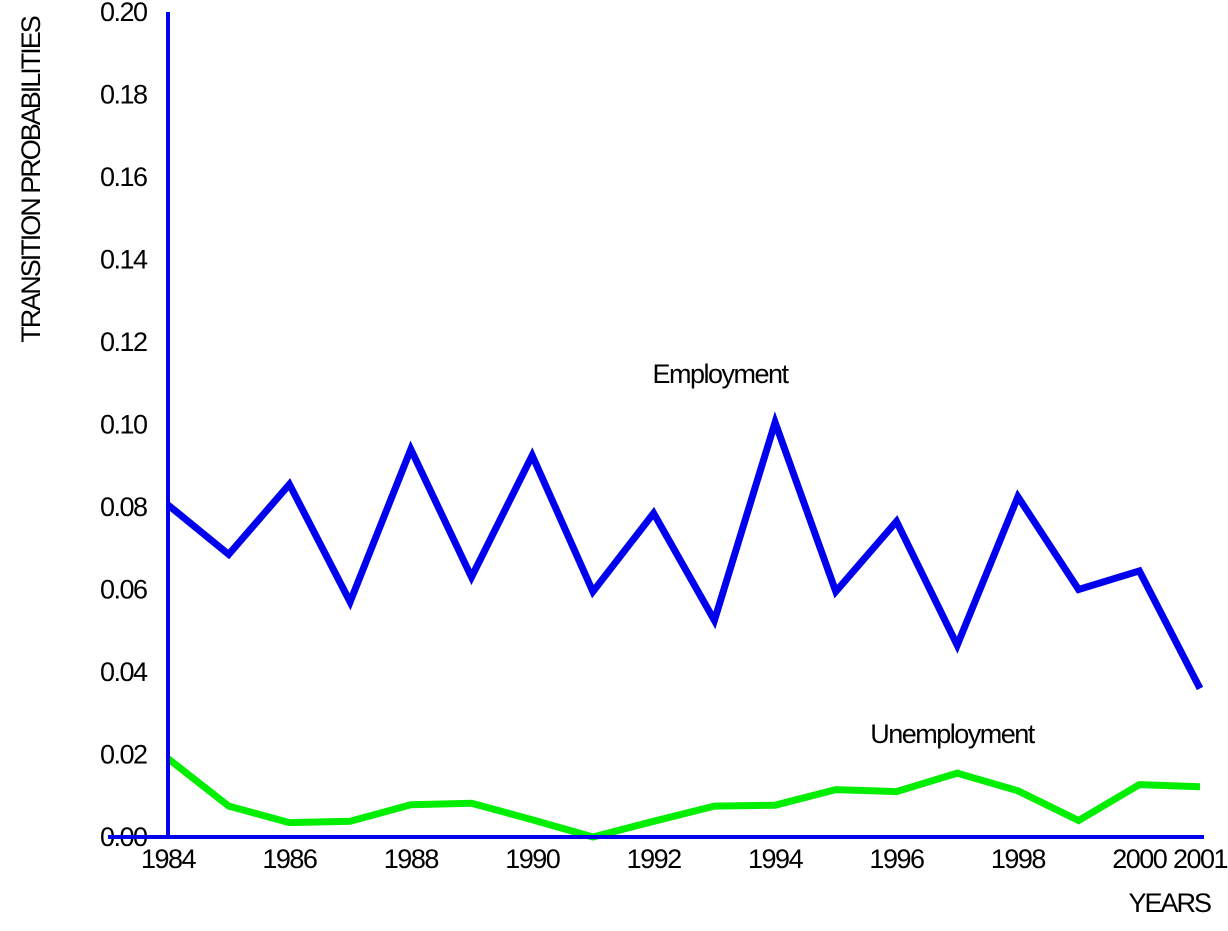  What do you see at coordinates (411, 859) in the screenshot?
I see `x-tick-label: 1988` at bounding box center [411, 859].